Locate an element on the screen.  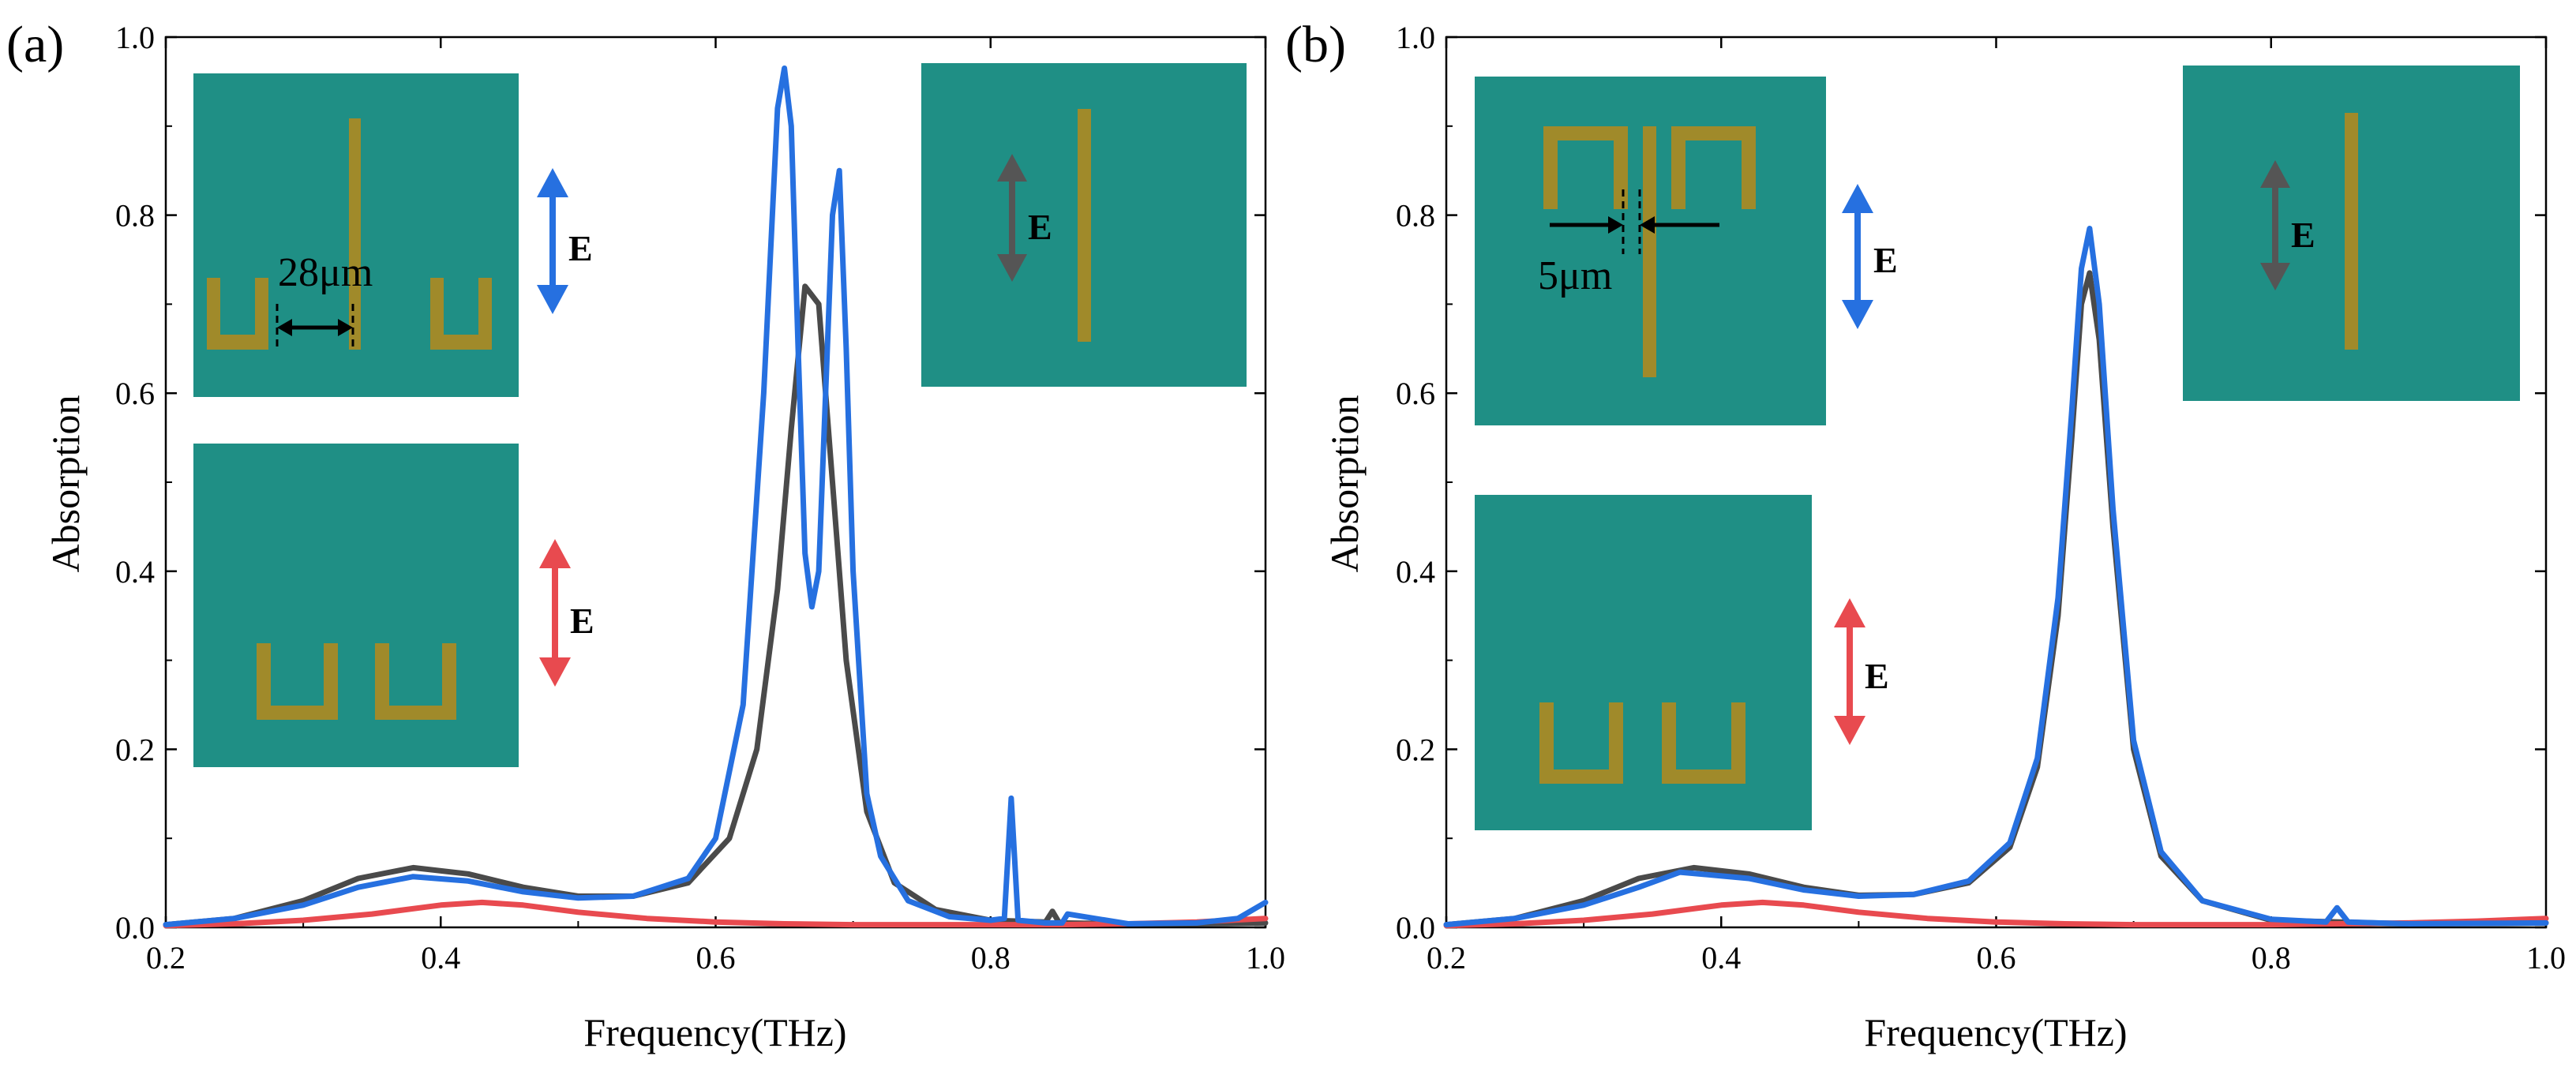
inset-top-left: 5μm is located at coordinates (1650, 251).